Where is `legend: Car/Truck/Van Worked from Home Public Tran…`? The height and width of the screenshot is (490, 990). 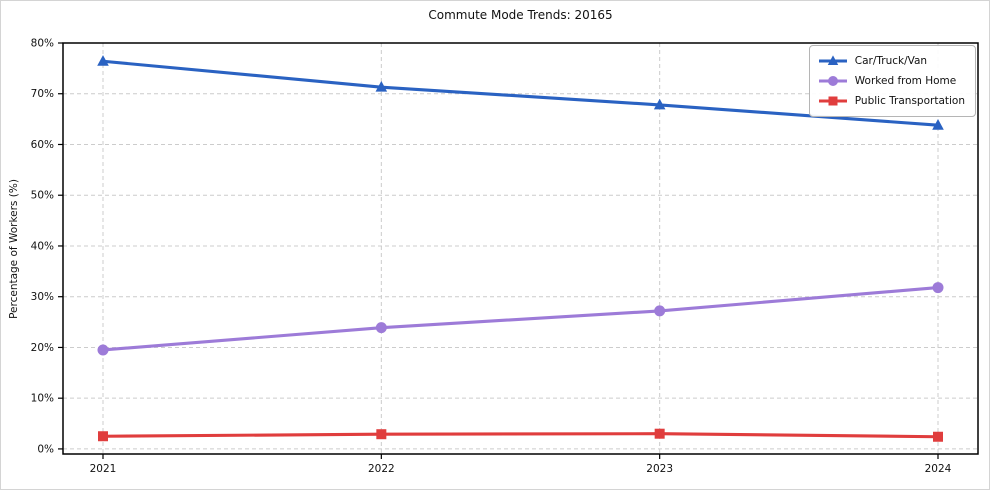
legend: Car/Truck/Van Worked from Home Public Tran… is located at coordinates (892, 81).